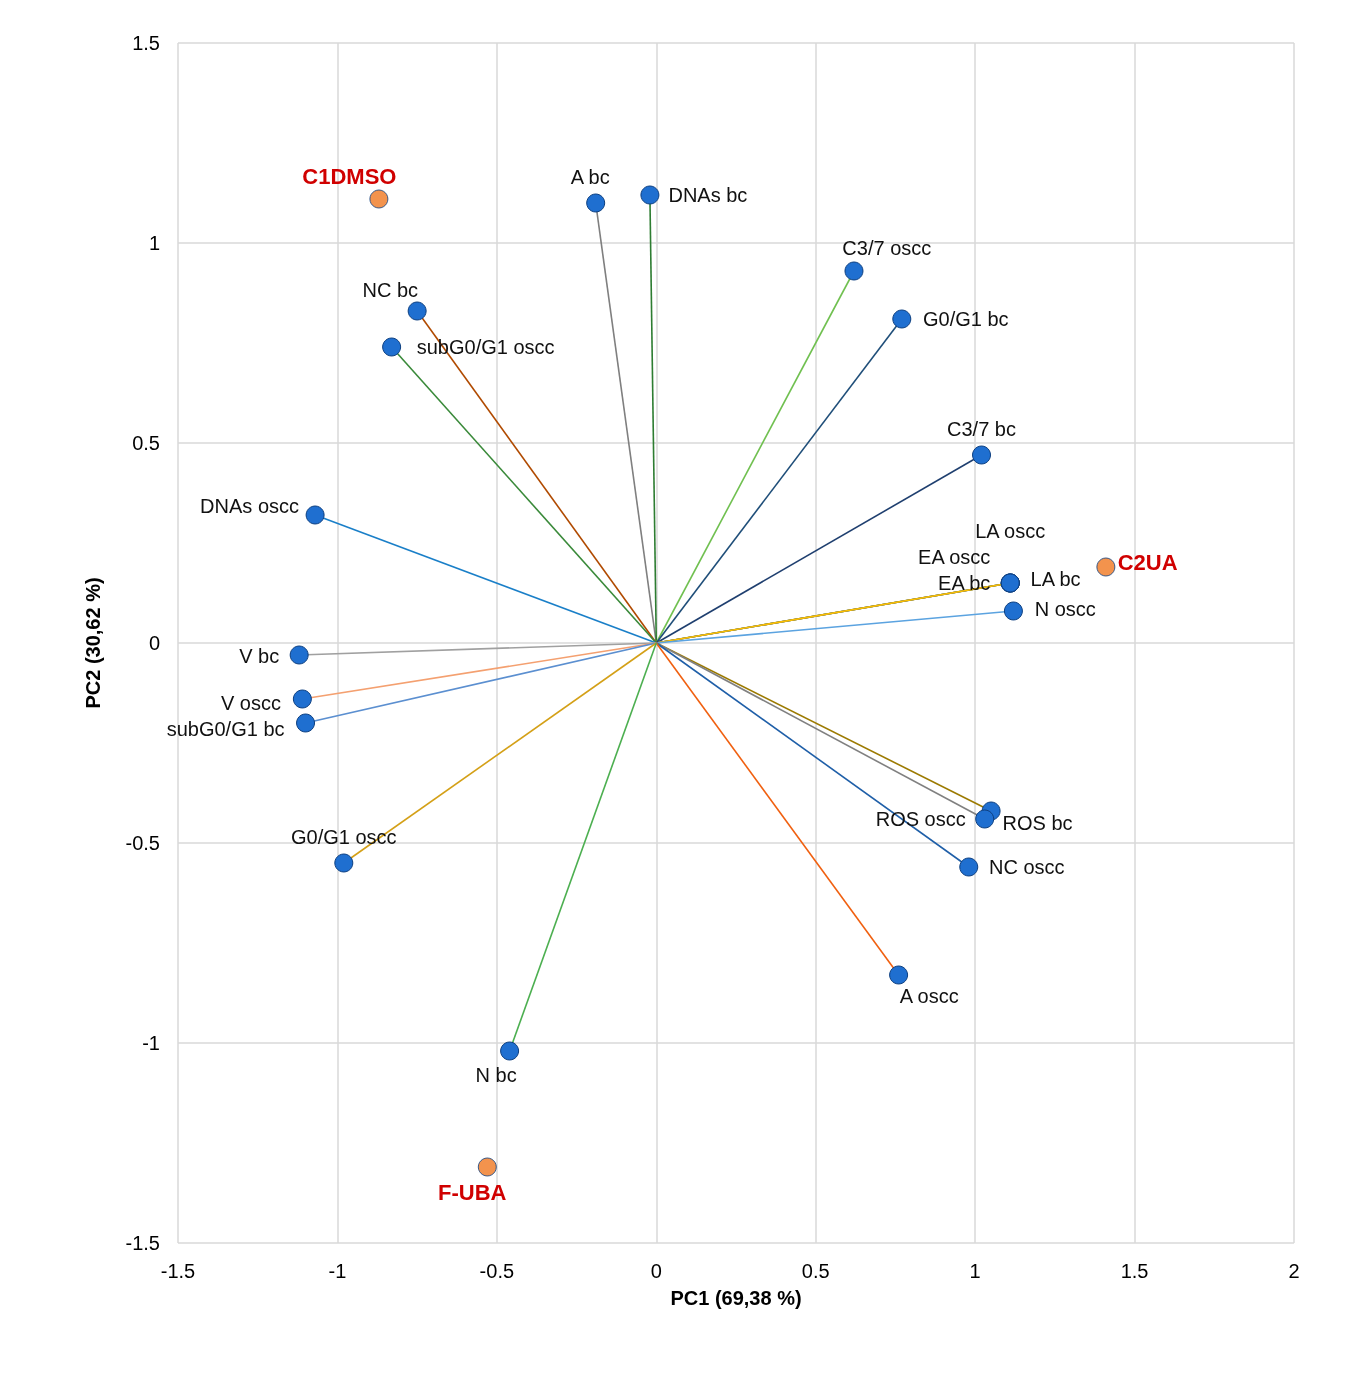 This screenshot has height=1376, width=1347. What do you see at coordinates (1294, 1271) in the screenshot?
I see `x-tick-label: 2` at bounding box center [1294, 1271].